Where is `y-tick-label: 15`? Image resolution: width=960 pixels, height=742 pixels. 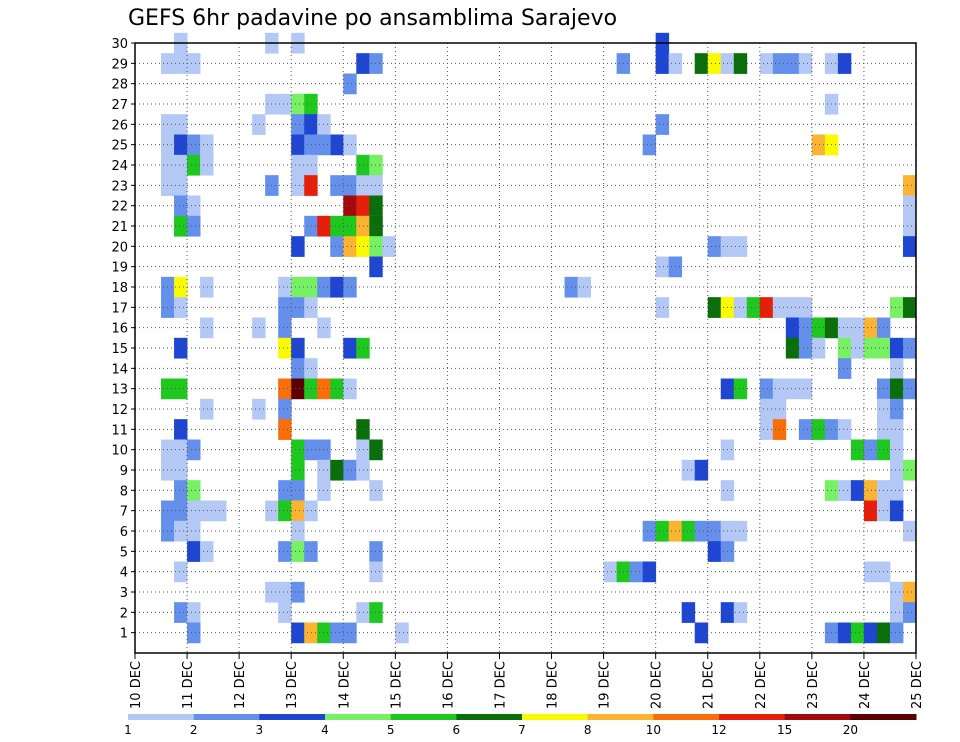 y-tick-label: 15 is located at coordinates (119, 349).